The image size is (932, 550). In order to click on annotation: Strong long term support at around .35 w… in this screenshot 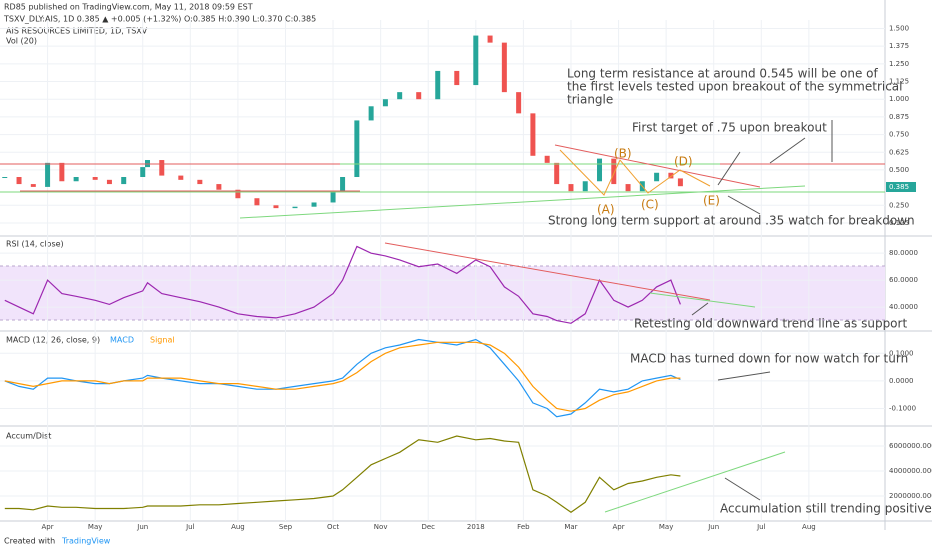, I will do `click(731, 221)`.